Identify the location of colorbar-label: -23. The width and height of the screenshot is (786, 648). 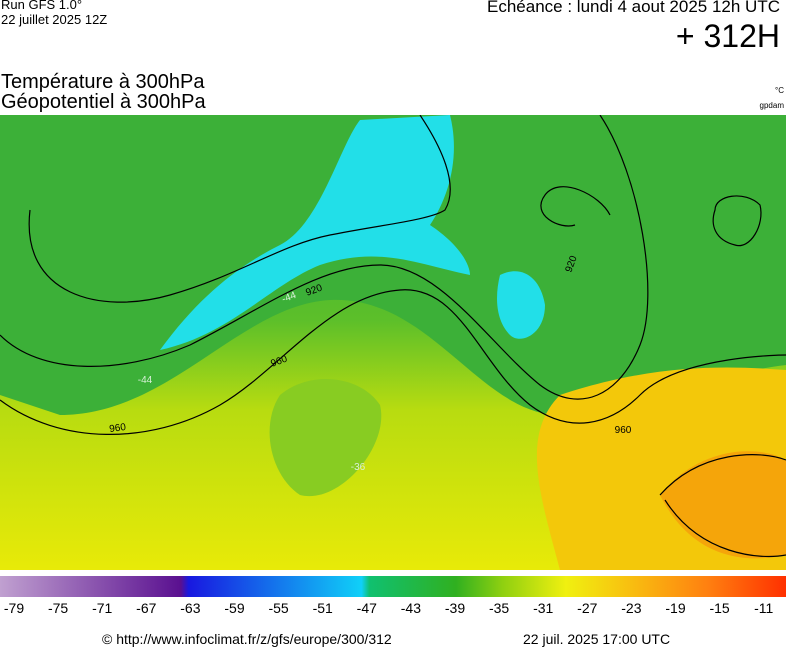
(631, 608).